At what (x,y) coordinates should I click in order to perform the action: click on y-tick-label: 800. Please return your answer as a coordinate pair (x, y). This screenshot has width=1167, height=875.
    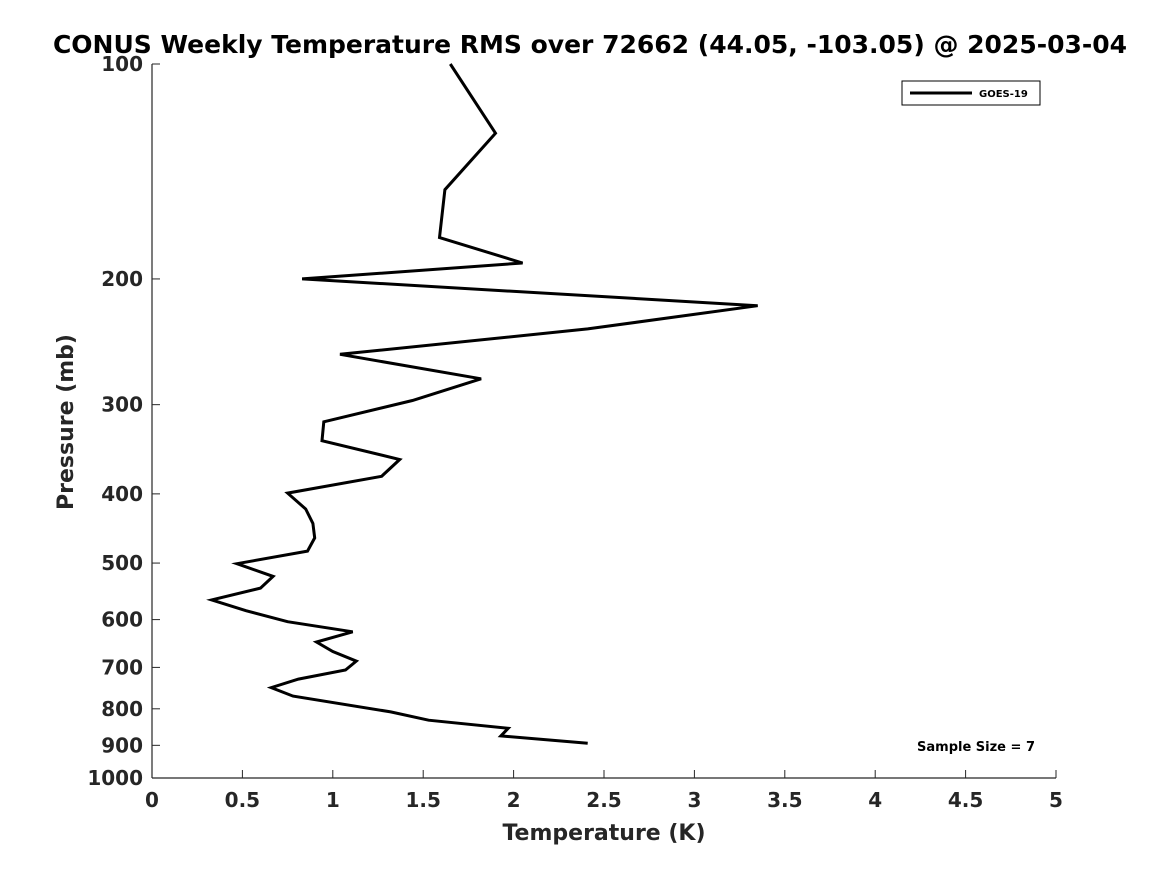
    Looking at the image, I should click on (122, 709).